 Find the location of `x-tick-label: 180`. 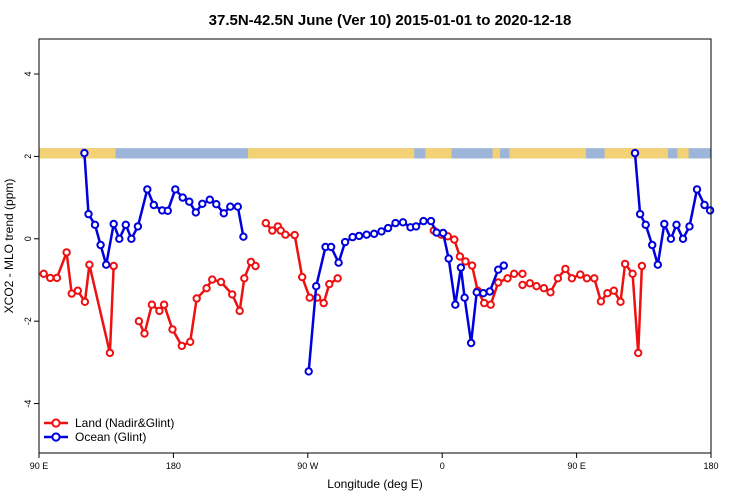

x-tick-label: 180 is located at coordinates (710, 466).